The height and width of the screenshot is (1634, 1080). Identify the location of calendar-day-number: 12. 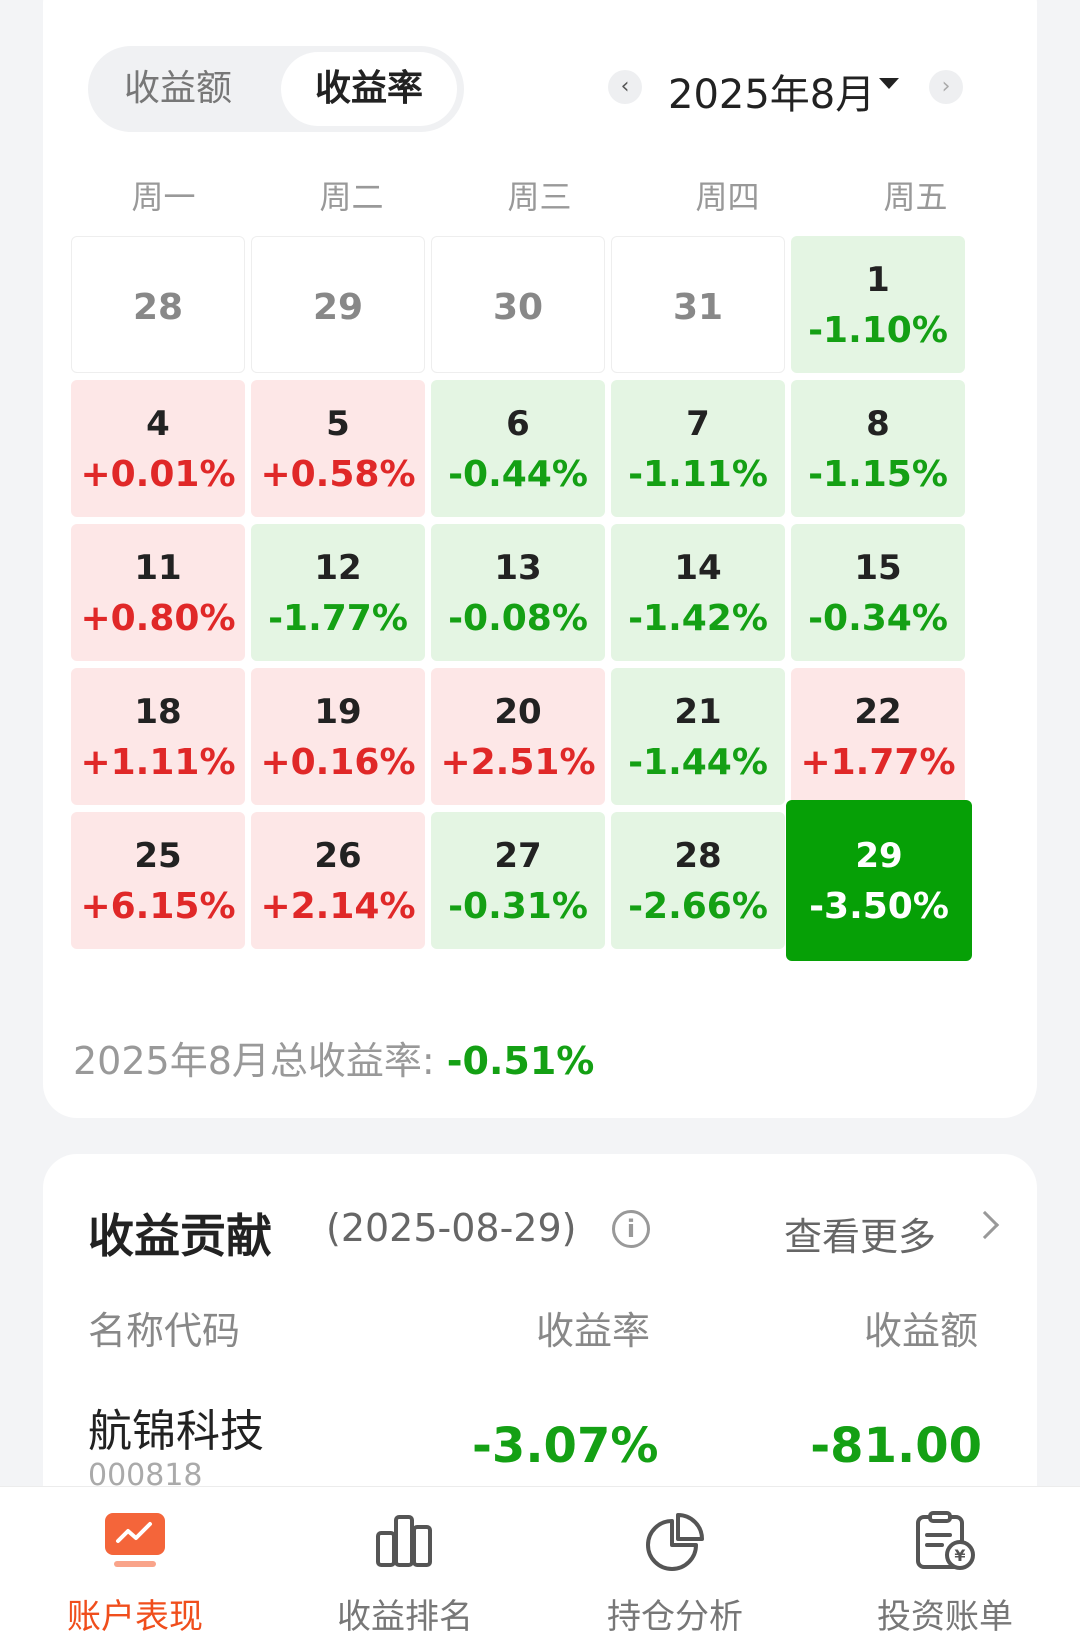
(338, 568).